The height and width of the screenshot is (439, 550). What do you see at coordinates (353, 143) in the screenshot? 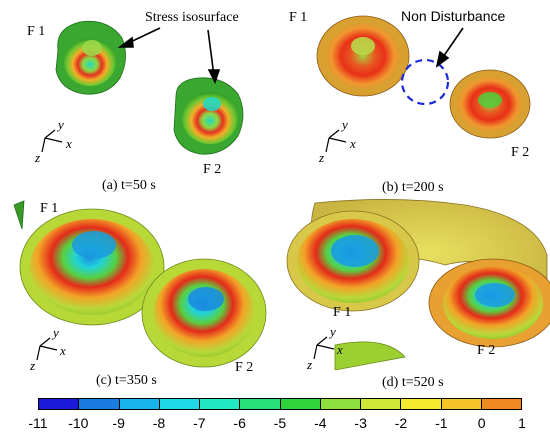
I see `axis-x-label-b: x` at bounding box center [353, 143].